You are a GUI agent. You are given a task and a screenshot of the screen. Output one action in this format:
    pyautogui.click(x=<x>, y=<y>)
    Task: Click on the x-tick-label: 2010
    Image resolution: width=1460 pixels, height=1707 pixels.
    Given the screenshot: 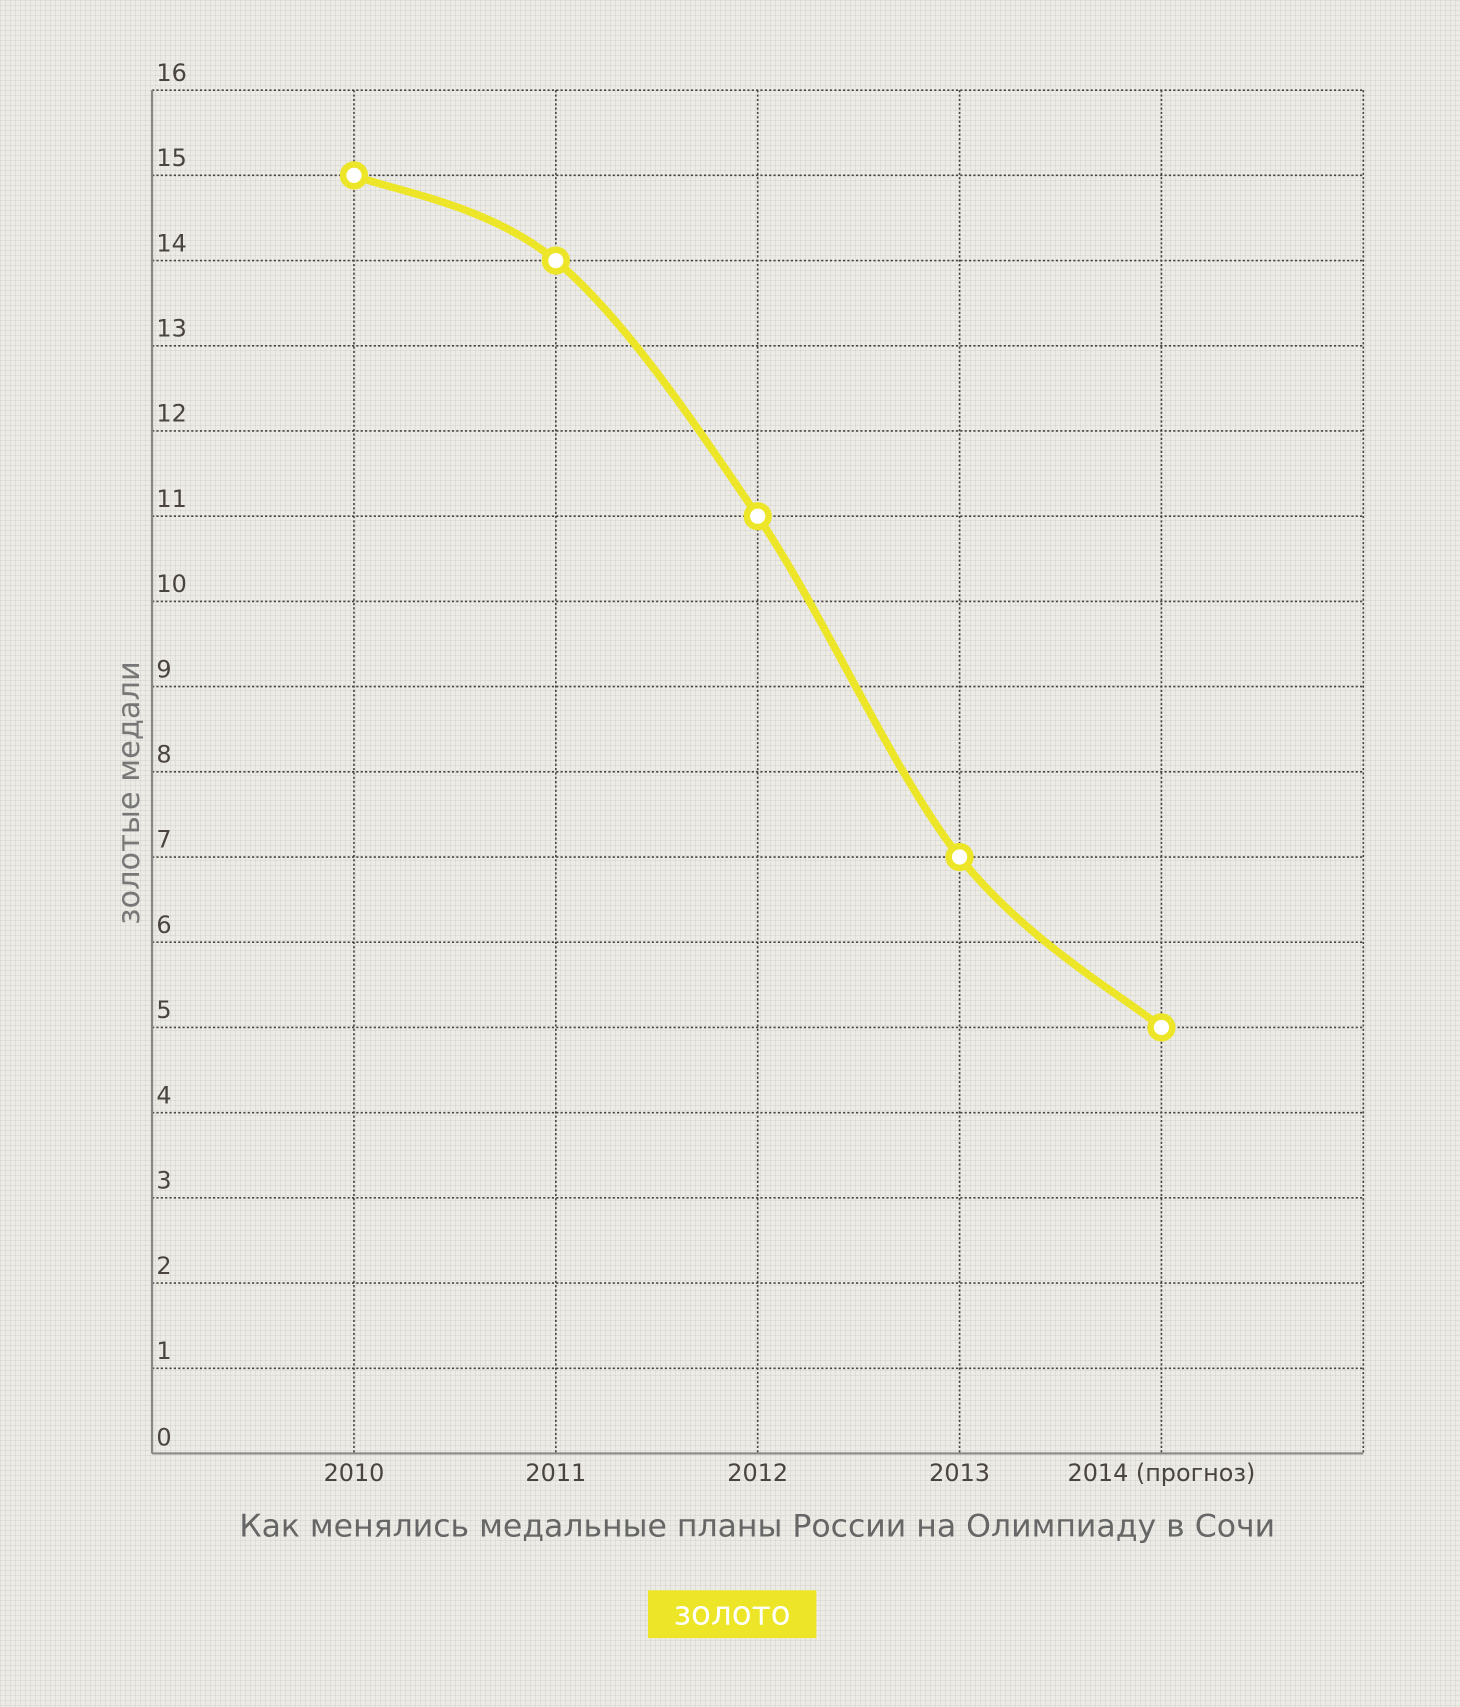 What is the action you would take?
    pyautogui.click(x=354, y=1473)
    